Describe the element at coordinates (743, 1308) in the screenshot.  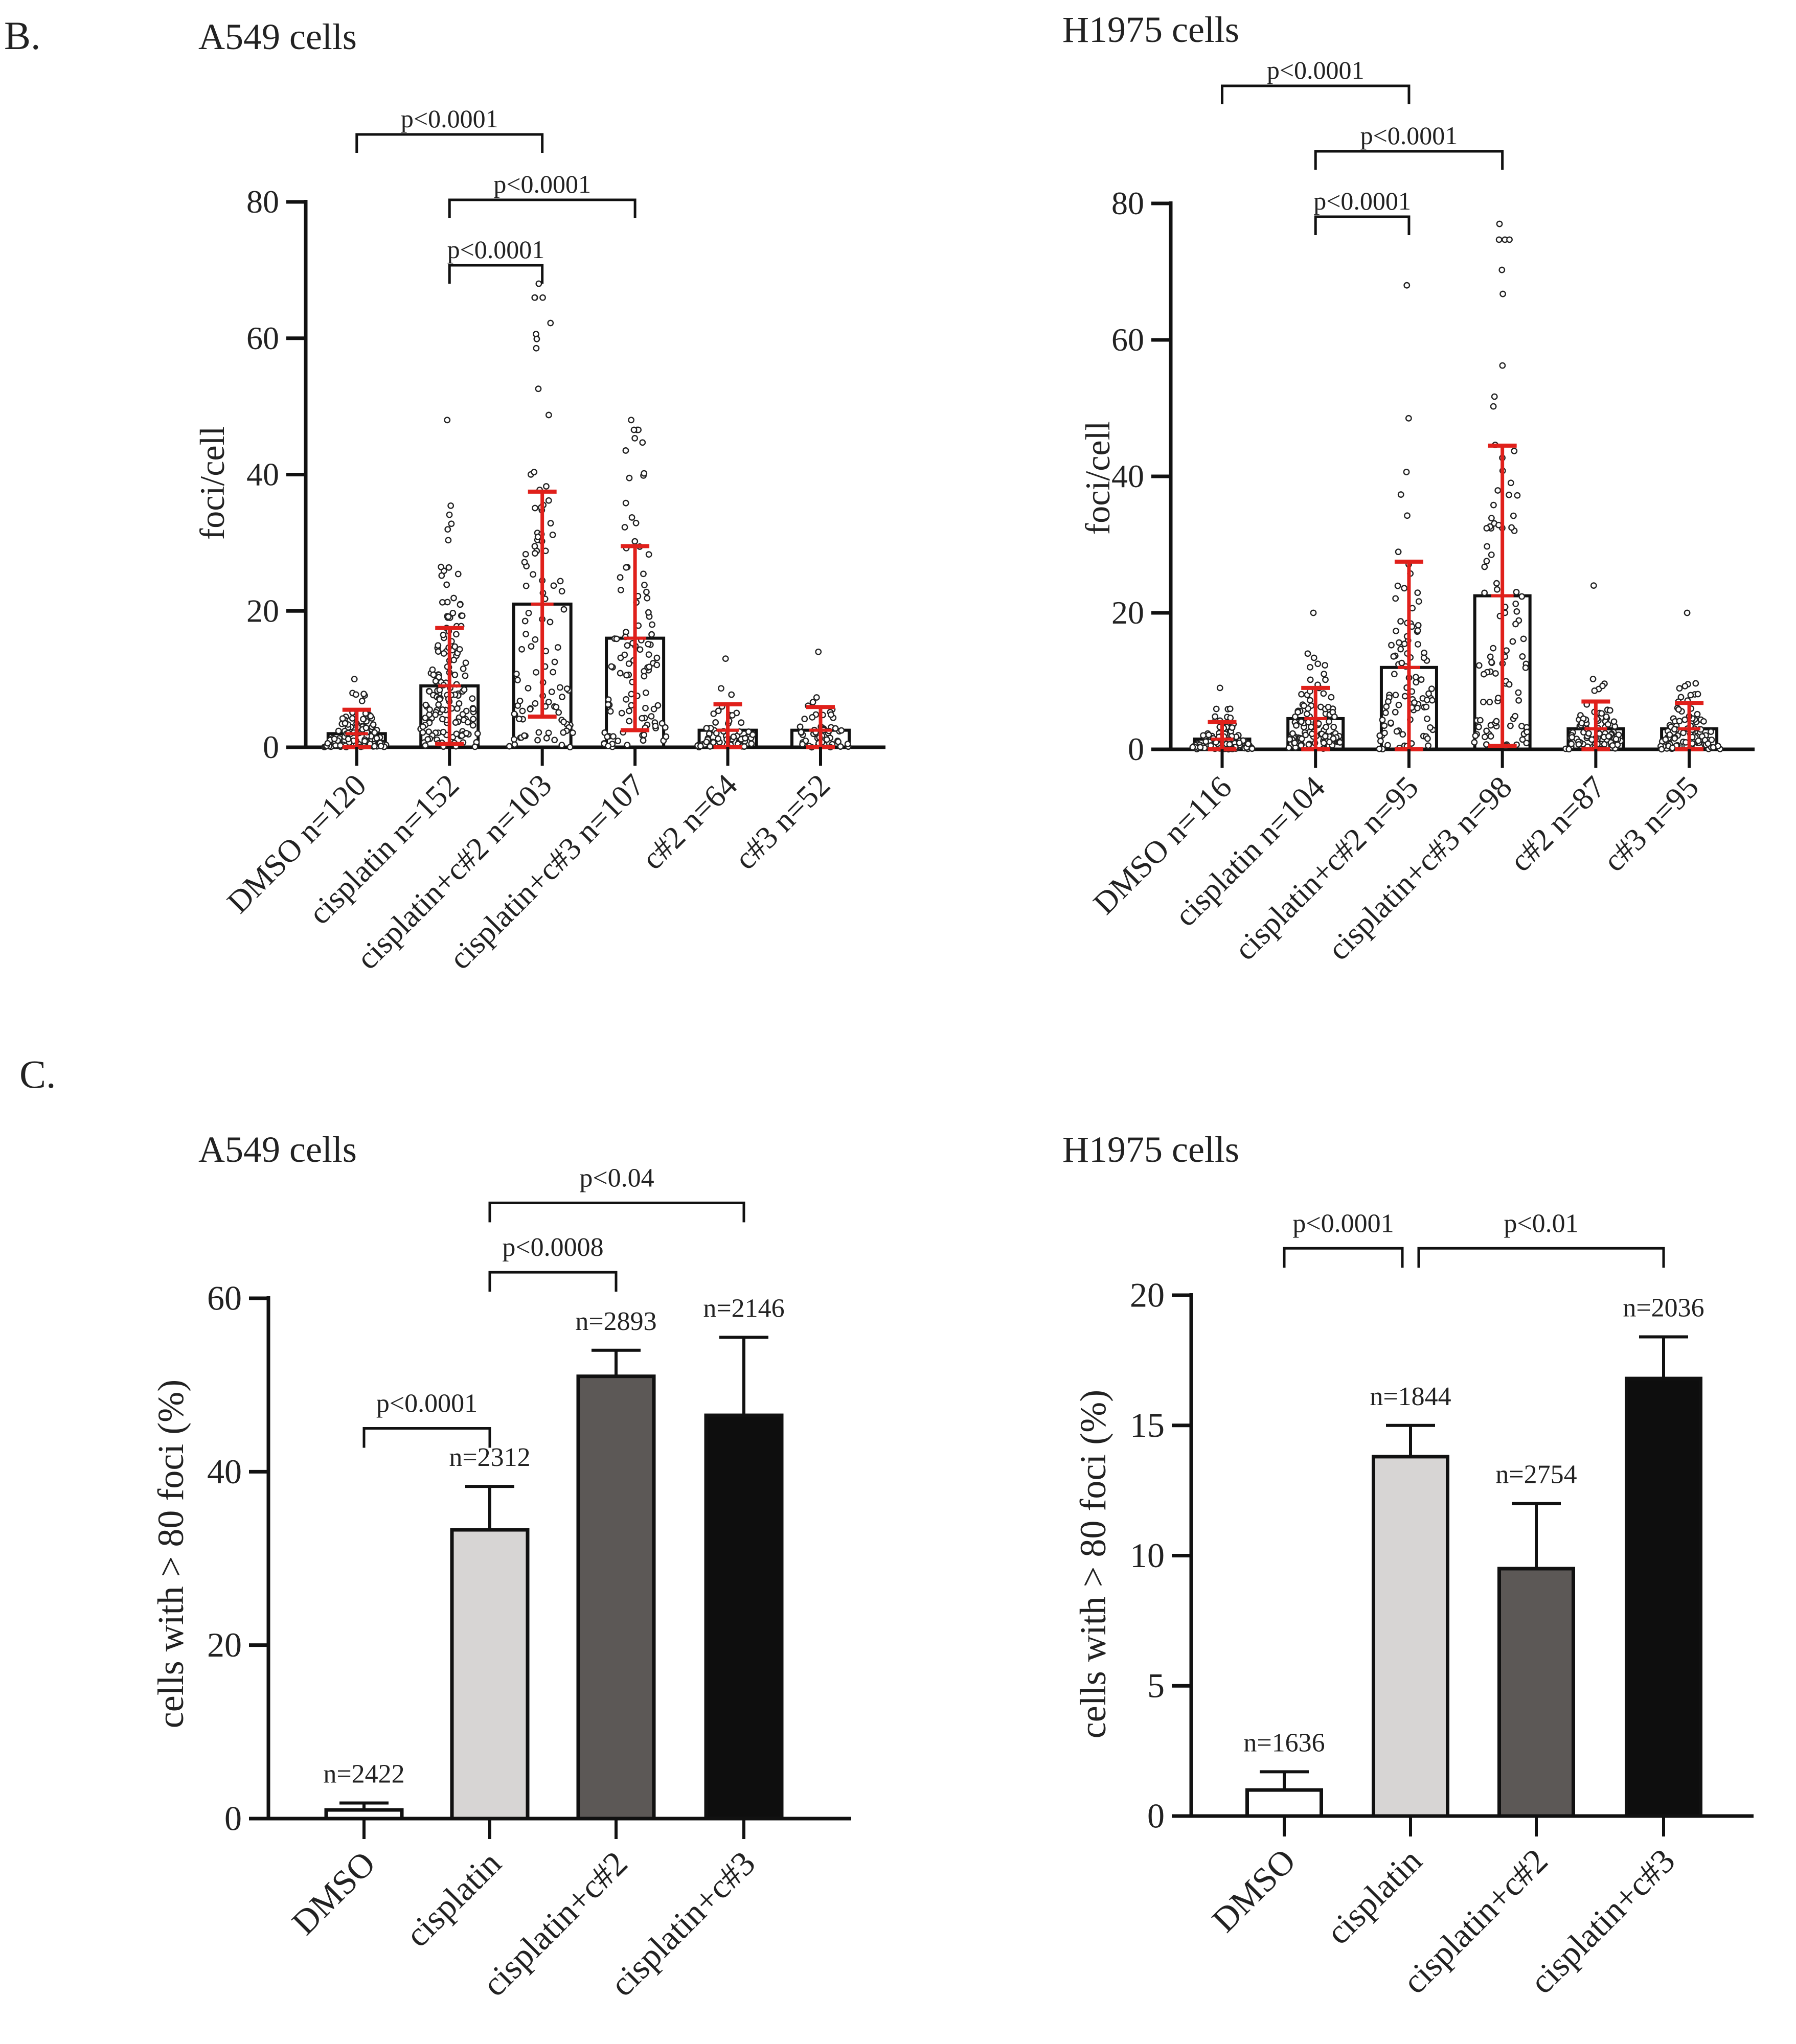
I see `n-count-label: n=2146` at that location.